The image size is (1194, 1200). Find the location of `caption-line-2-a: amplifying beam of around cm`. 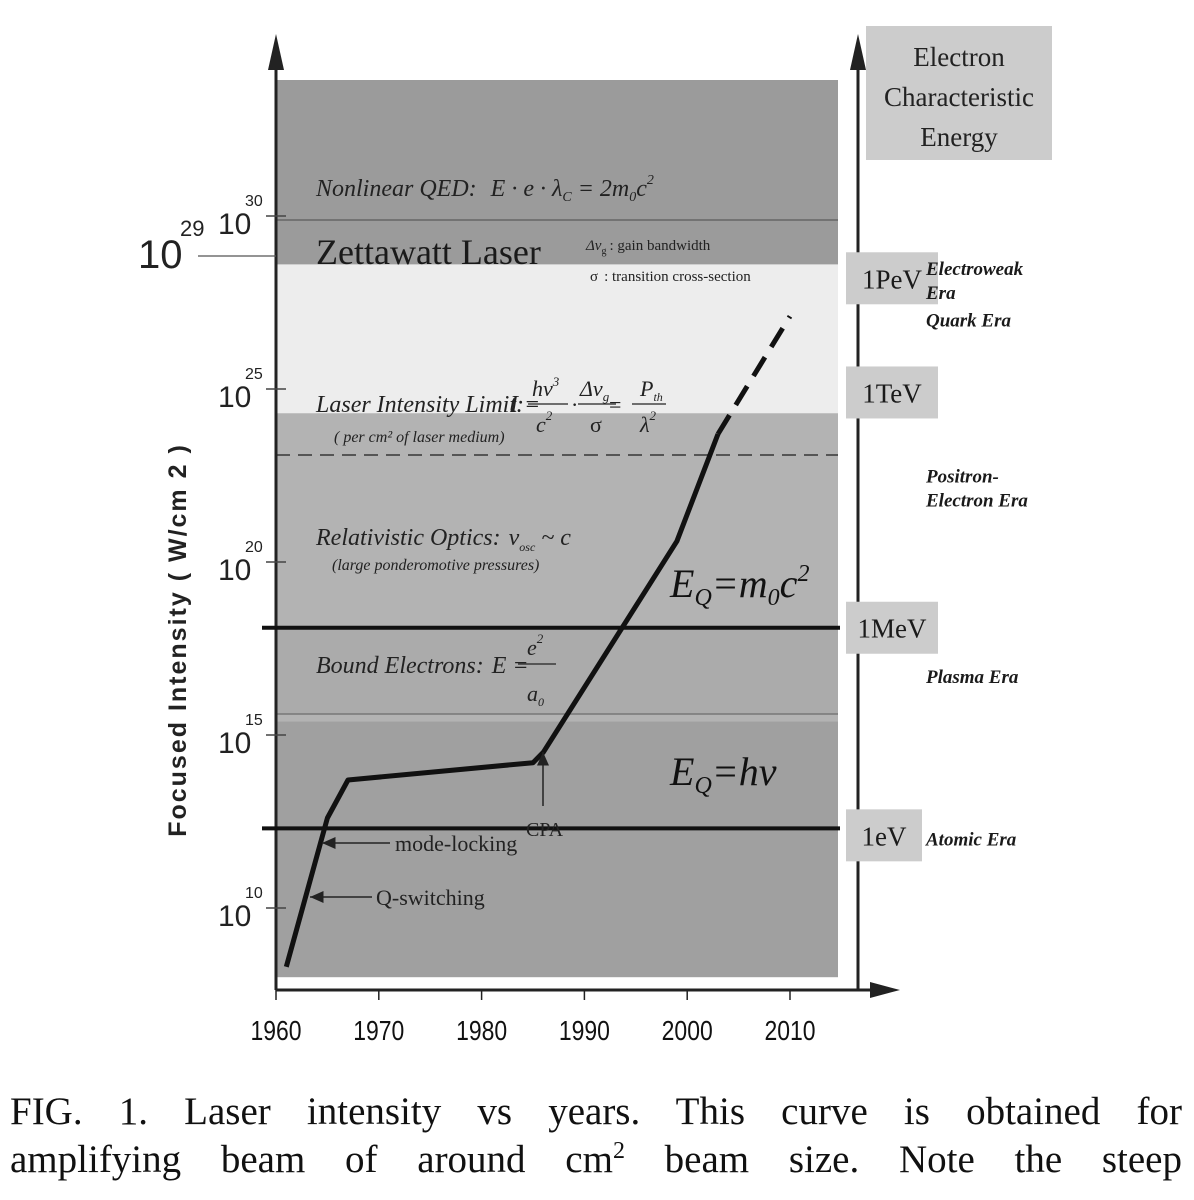

caption-line-2-a: amplifying beam of around cm is located at coordinates (311, 1159).